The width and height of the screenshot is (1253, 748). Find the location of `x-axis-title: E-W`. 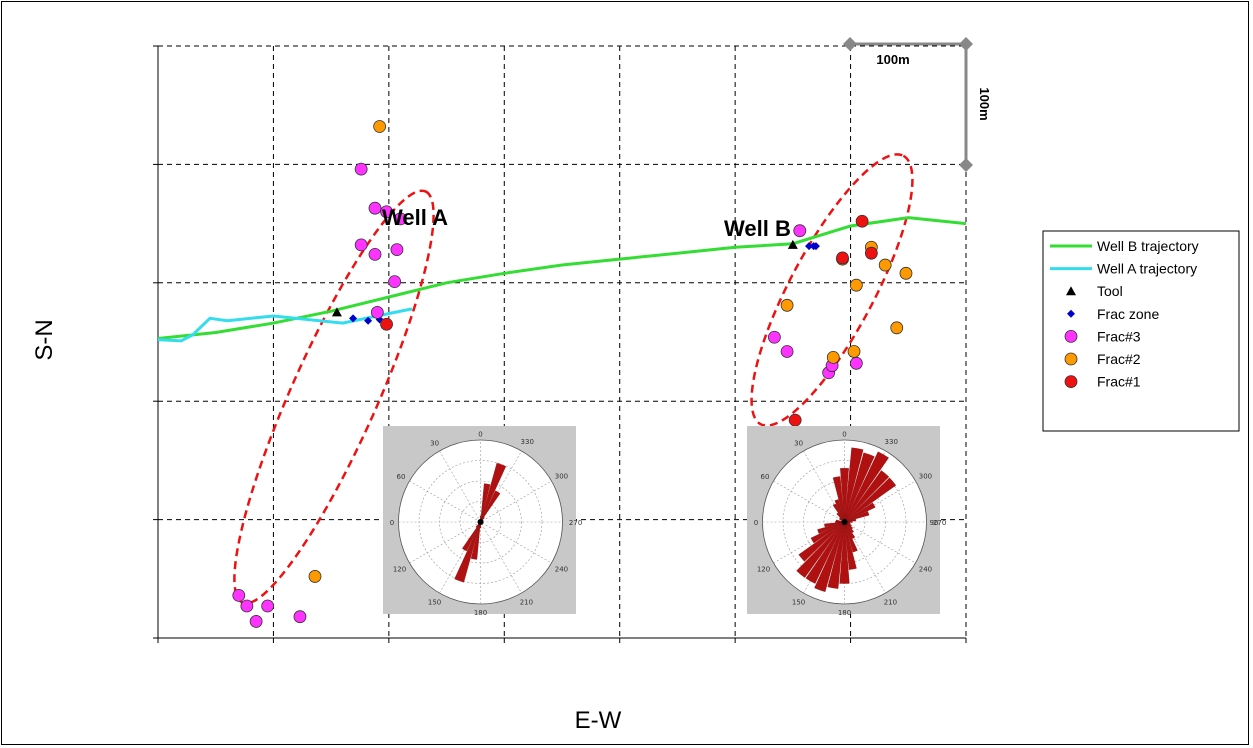

x-axis-title: E-W is located at coordinates (598, 720).